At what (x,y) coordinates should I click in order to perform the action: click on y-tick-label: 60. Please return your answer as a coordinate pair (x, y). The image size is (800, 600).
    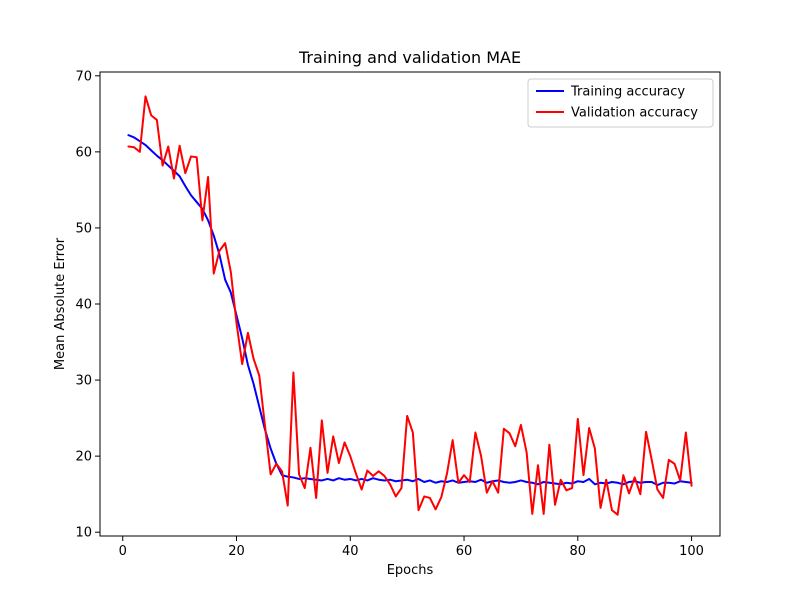
    Looking at the image, I should click on (83, 152).